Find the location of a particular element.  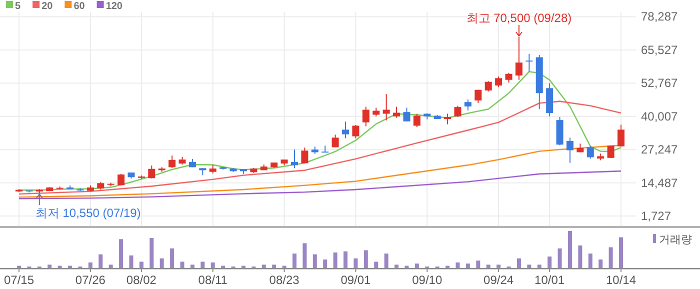

x-tick-label: 07/26 is located at coordinates (90, 280).